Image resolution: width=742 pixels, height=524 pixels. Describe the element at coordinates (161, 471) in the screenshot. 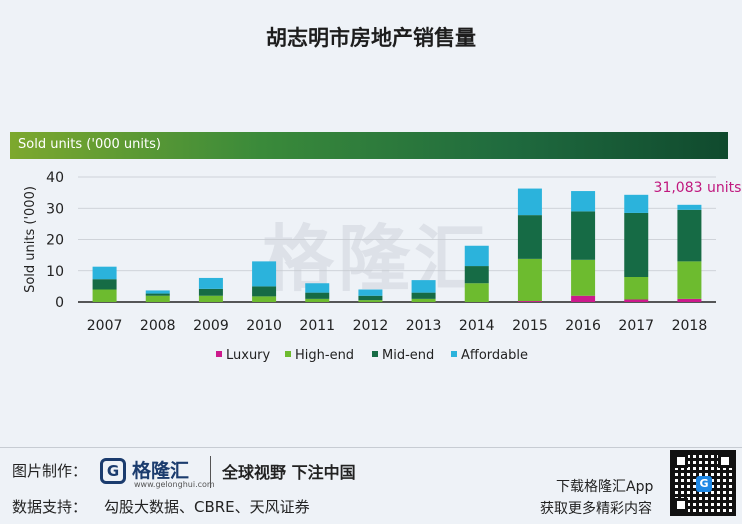

I see `brand-name: 格隆汇` at that location.